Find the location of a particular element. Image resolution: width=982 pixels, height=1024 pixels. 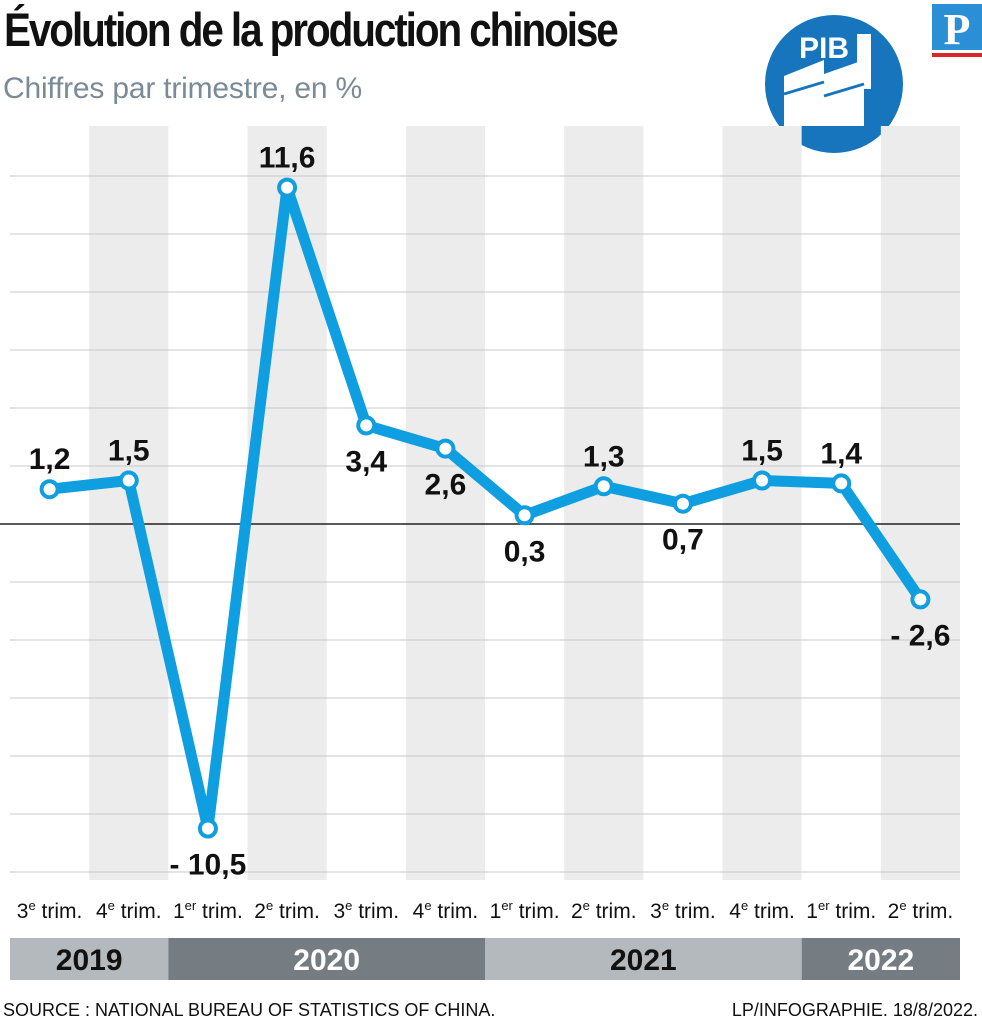

data-label: - 10,5 is located at coordinates (208, 865).